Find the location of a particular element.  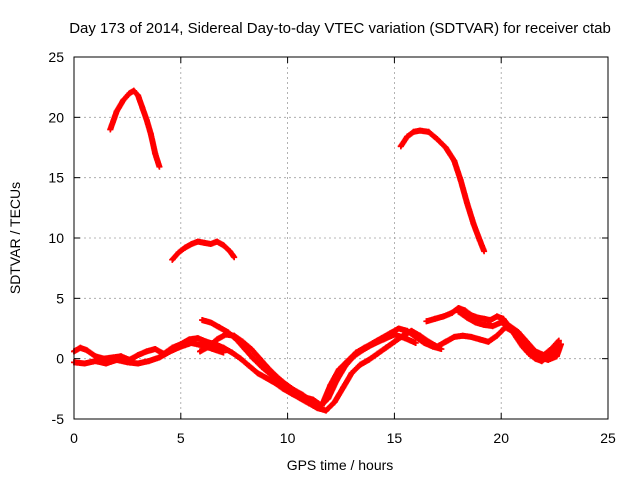

x-tick-label: 15 is located at coordinates (395, 438).